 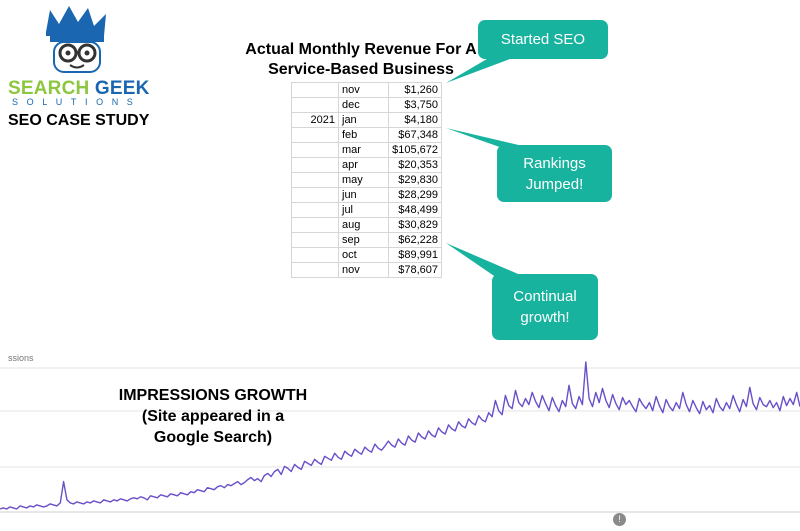 What do you see at coordinates (213, 395) in the screenshot?
I see `chart-title-line1: IMPRESSIONS GROWTH` at bounding box center [213, 395].